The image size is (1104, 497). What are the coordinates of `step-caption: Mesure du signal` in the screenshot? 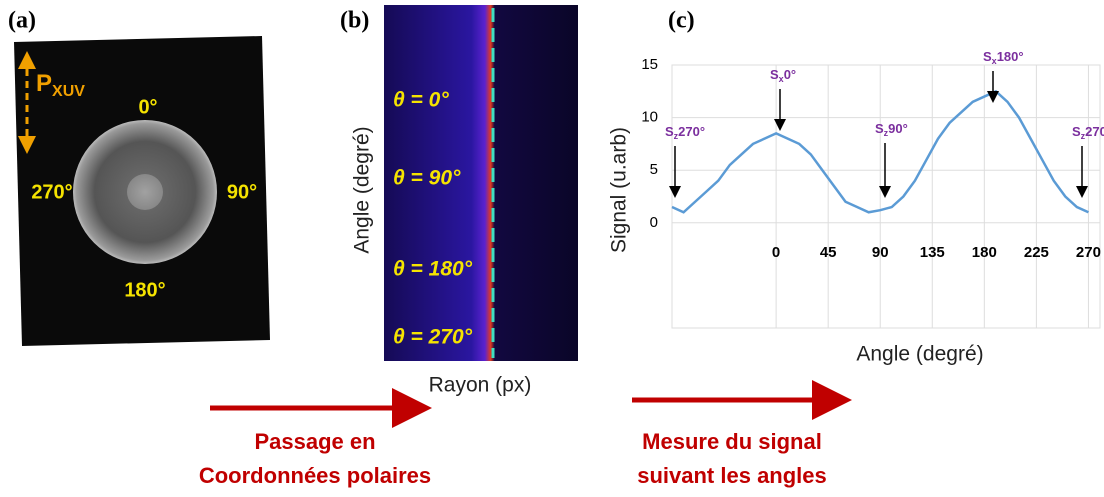 It's located at (732, 441).